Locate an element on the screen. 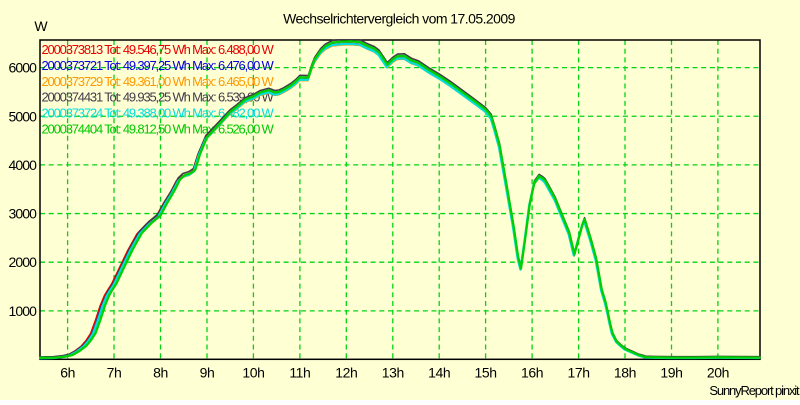 The width and height of the screenshot is (800, 405). svg-text: 7h is located at coordinates (114, 372).